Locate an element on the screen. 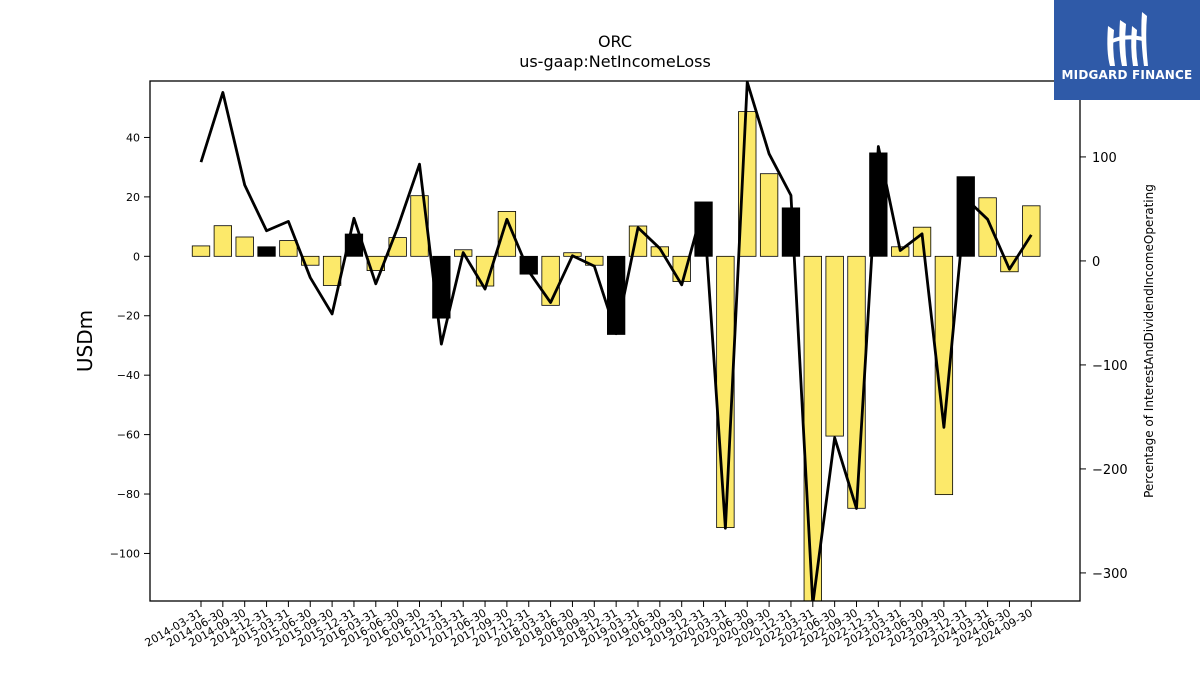 The width and height of the screenshot is (1200, 675). y-tick-label: −40 is located at coordinates (128, 375).